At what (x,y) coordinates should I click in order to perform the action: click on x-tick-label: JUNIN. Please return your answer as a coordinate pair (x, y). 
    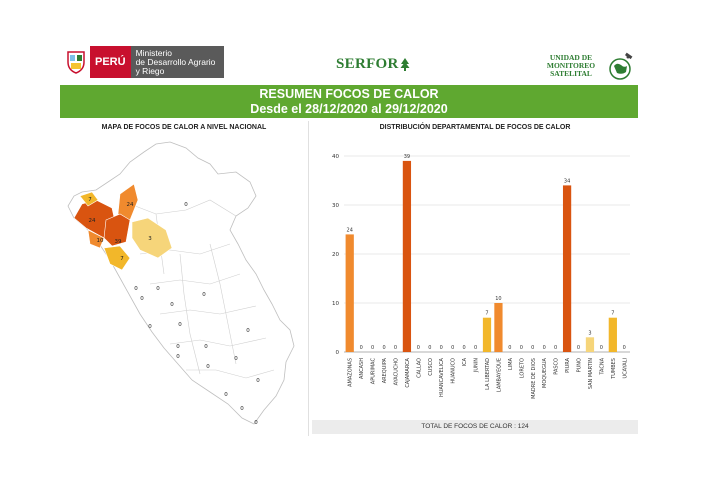
    Looking at the image, I should click on (477, 365).